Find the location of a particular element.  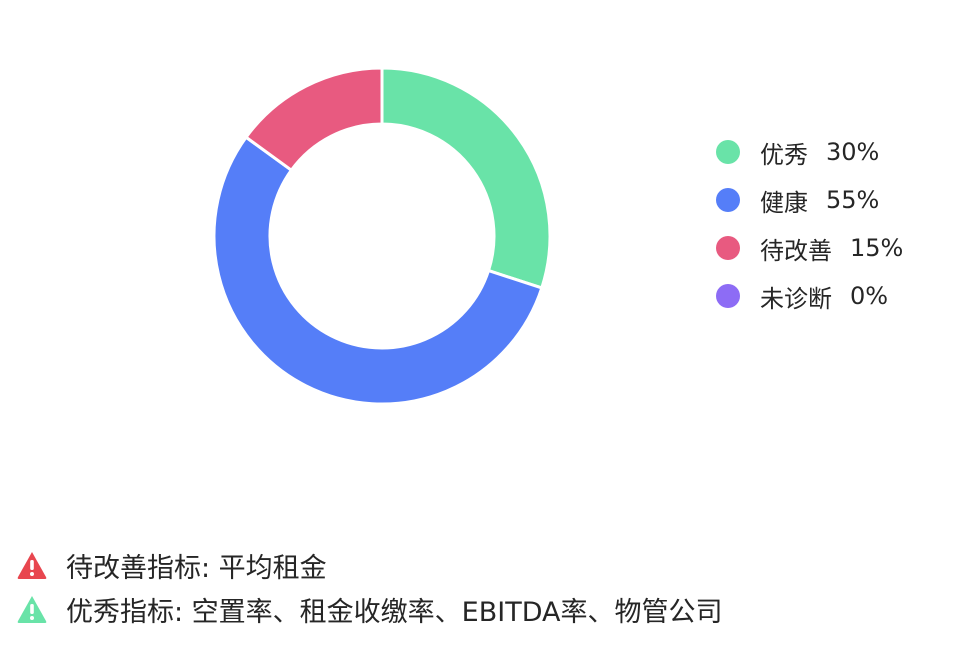

legend-value-excellent: 30% is located at coordinates (853, 152).